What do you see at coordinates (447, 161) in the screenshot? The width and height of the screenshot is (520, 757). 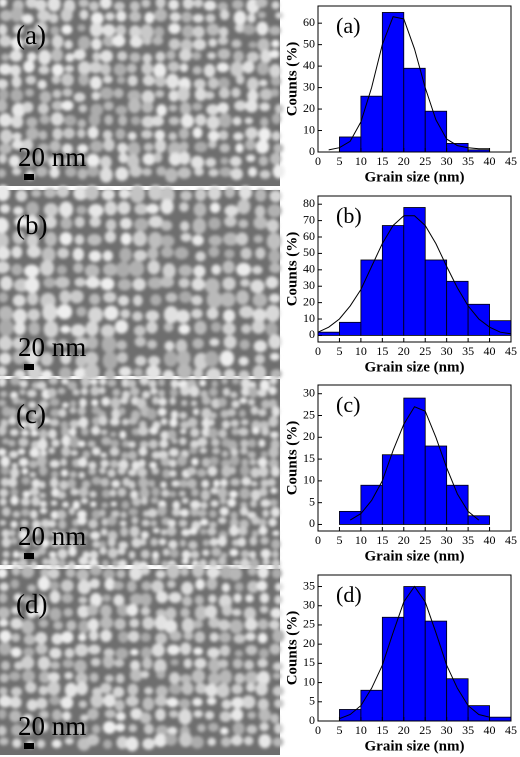 I see `x-tick-label: 30` at bounding box center [447, 161].